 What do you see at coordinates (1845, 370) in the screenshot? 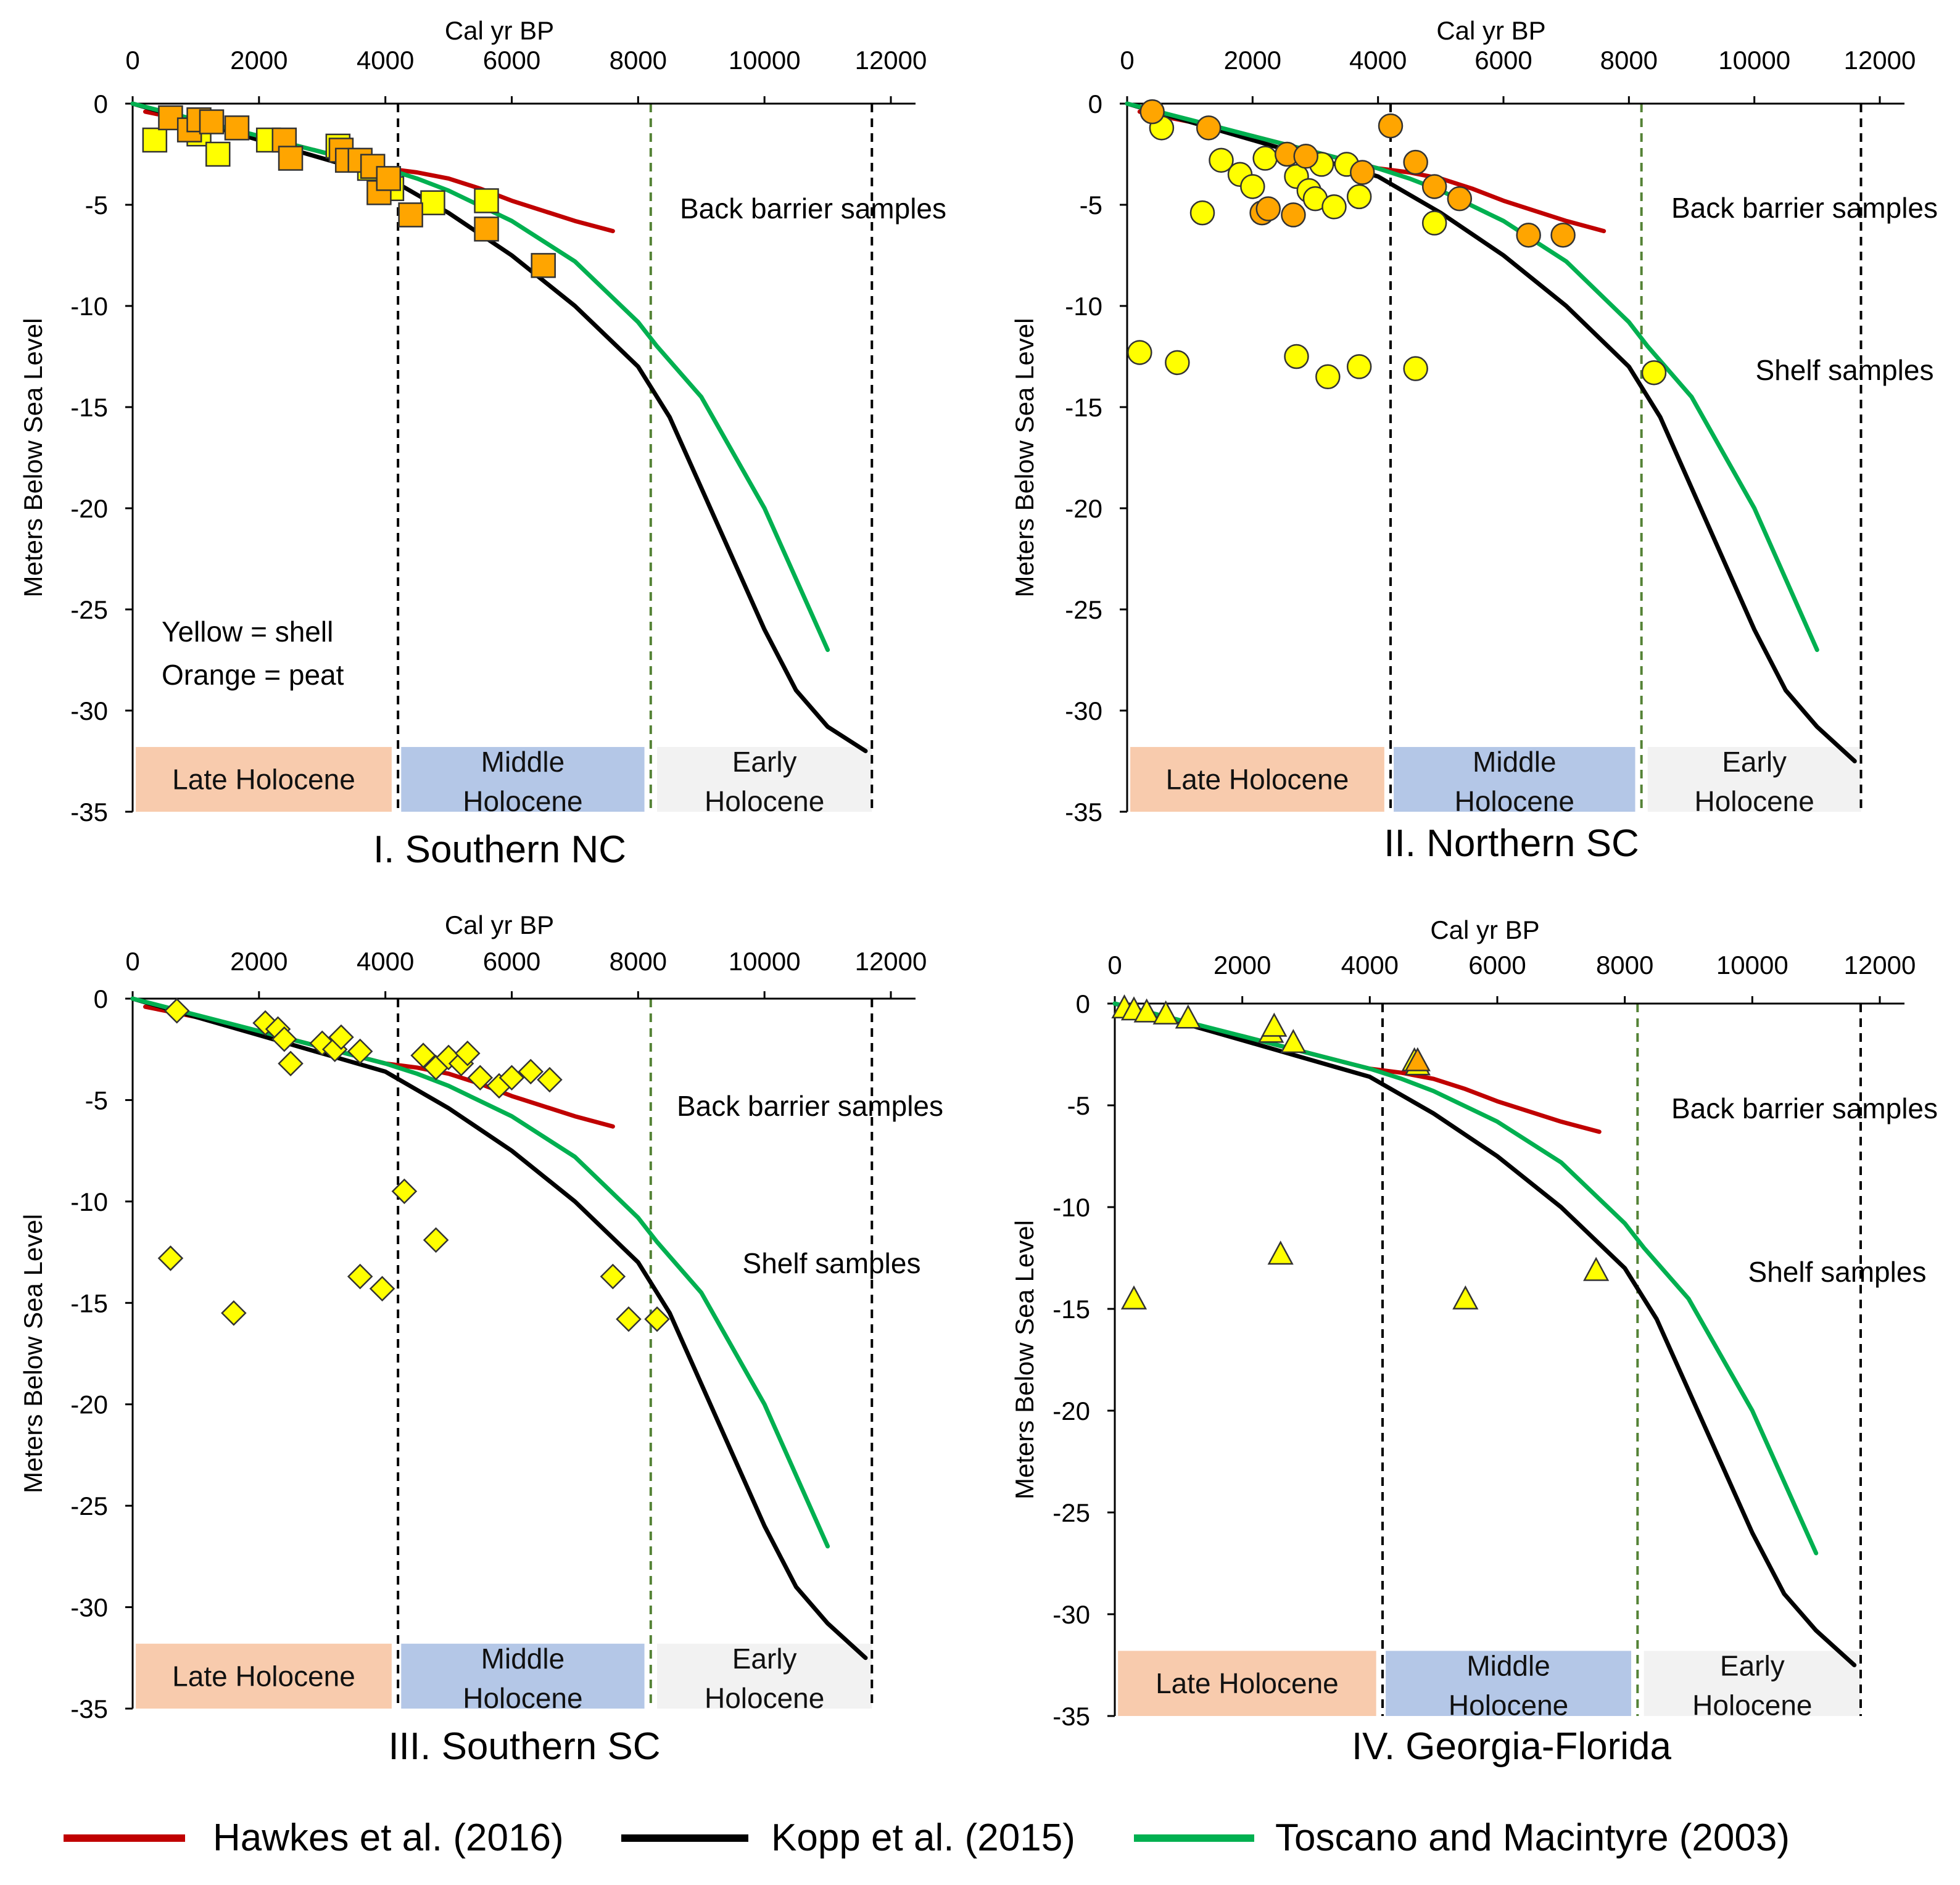
I see `annotation: Shelf samples` at bounding box center [1845, 370].